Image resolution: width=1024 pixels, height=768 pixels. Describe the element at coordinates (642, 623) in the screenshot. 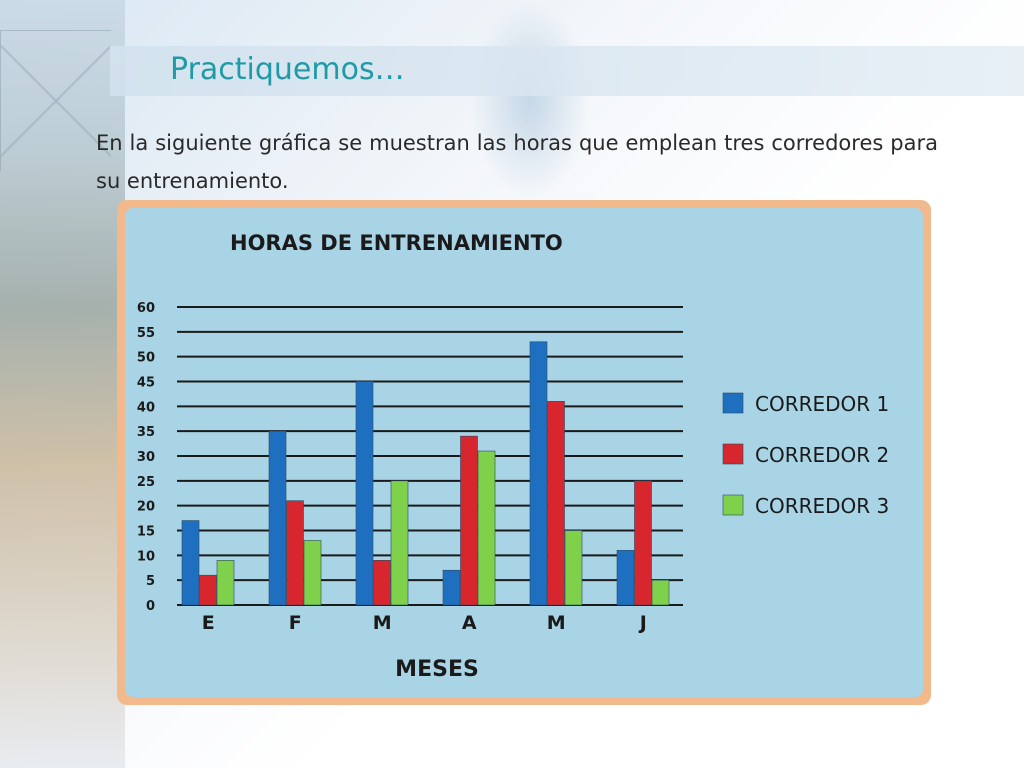

I see `x-tick-label: J` at that location.